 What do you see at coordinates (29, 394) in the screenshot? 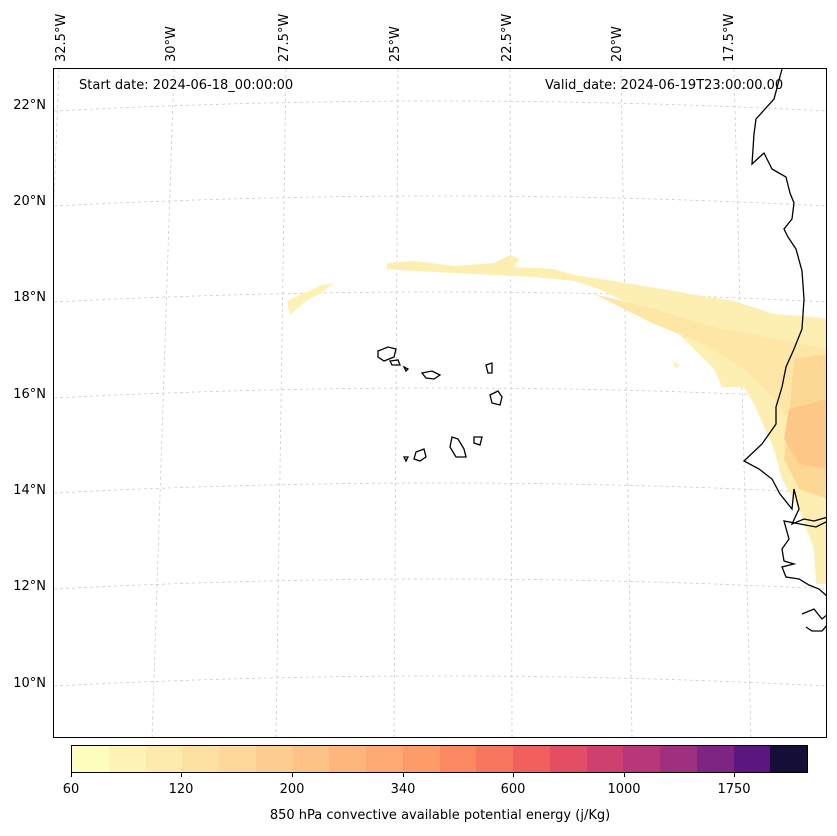
I see `lat-label-16n: 16°N` at bounding box center [29, 394].